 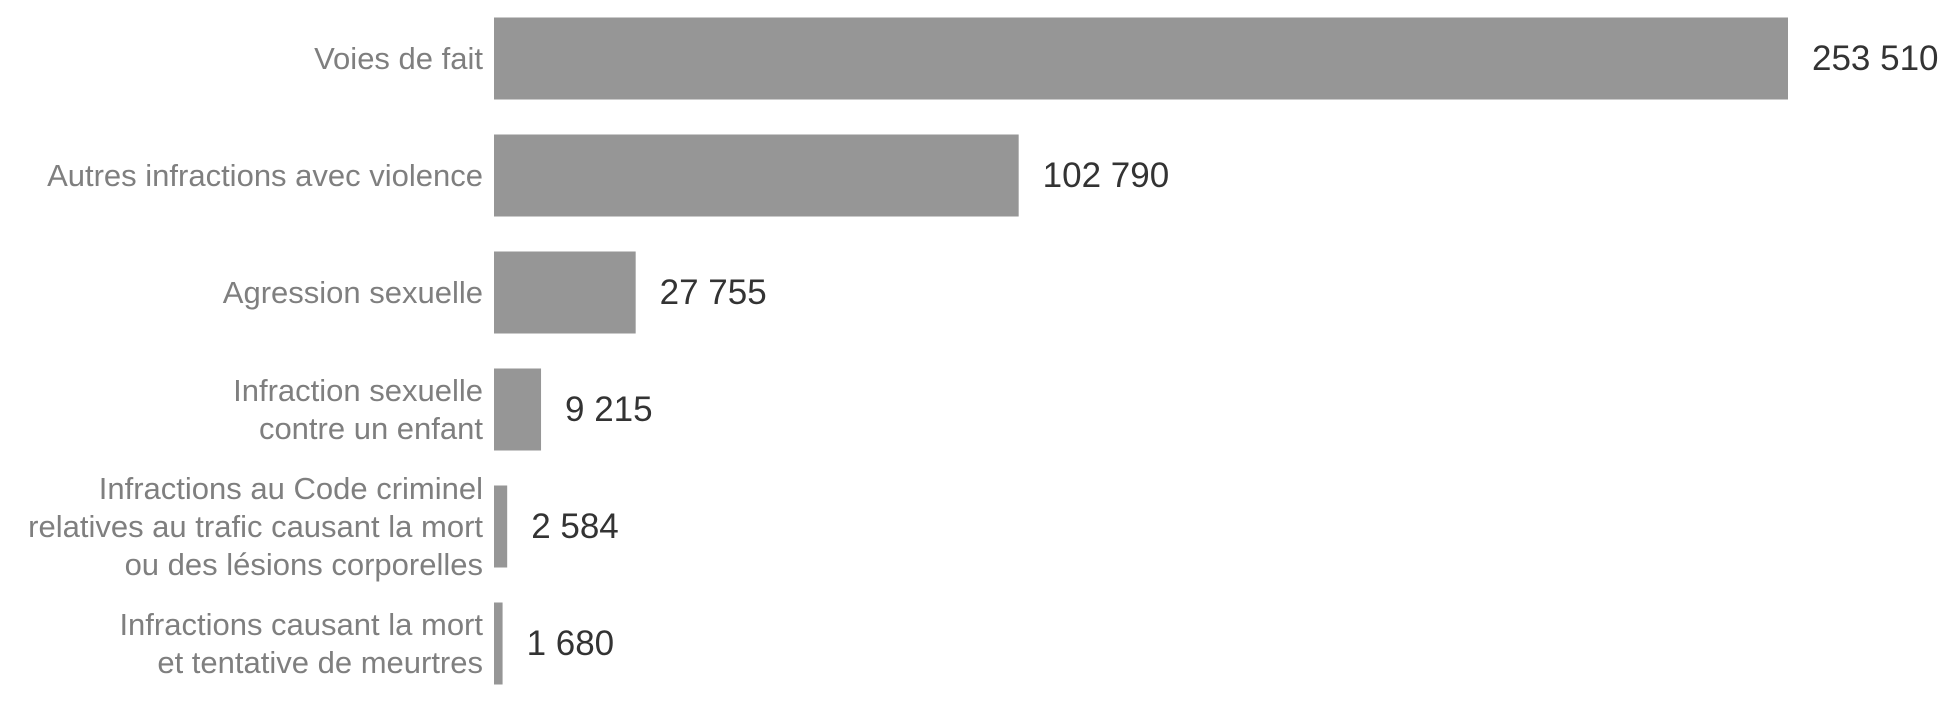 What do you see at coordinates (352, 292) in the screenshot?
I see `category-label: Agression sexuelle` at bounding box center [352, 292].